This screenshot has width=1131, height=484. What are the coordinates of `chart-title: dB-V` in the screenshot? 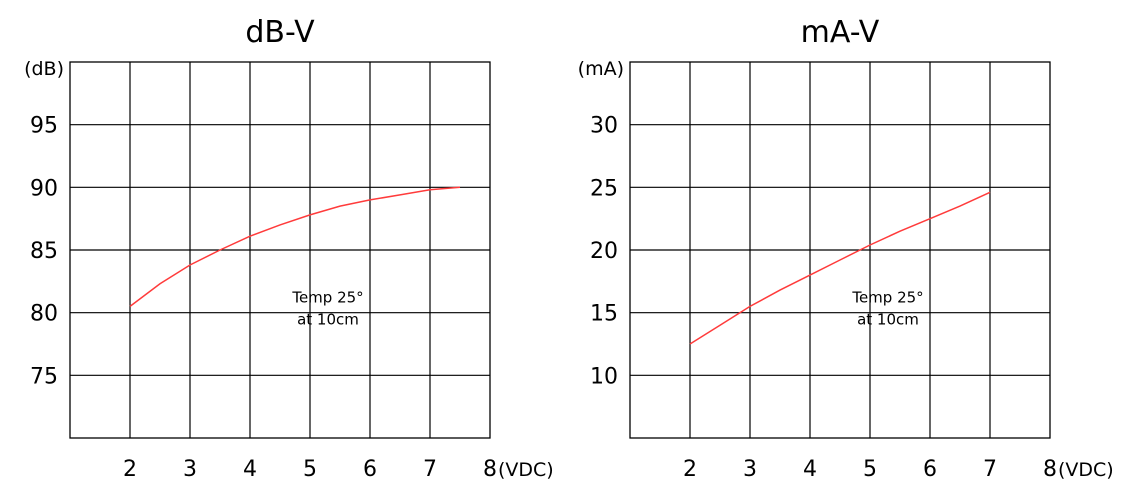 It's located at (280, 32).